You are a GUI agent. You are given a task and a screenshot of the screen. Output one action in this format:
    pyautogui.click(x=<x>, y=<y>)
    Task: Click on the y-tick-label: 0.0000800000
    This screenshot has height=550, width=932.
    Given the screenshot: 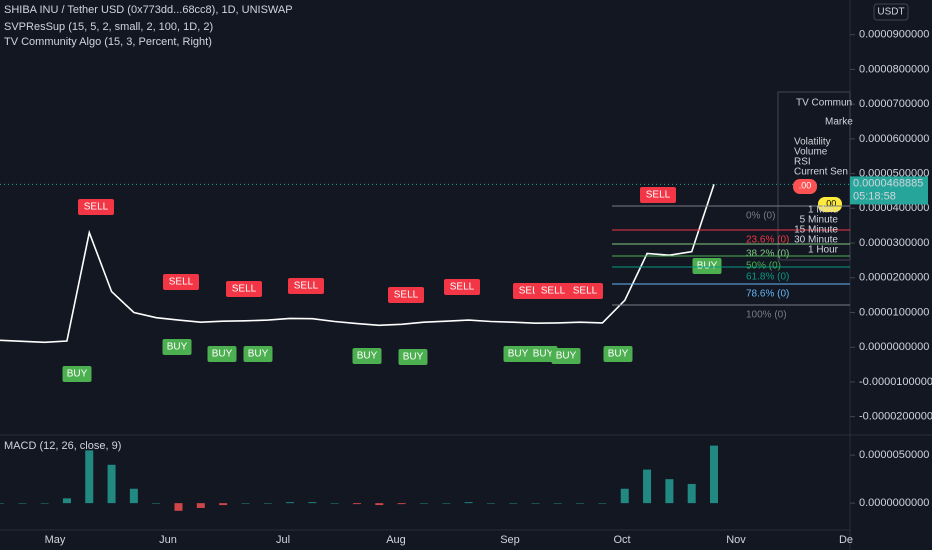 What is the action you would take?
    pyautogui.click(x=894, y=69)
    